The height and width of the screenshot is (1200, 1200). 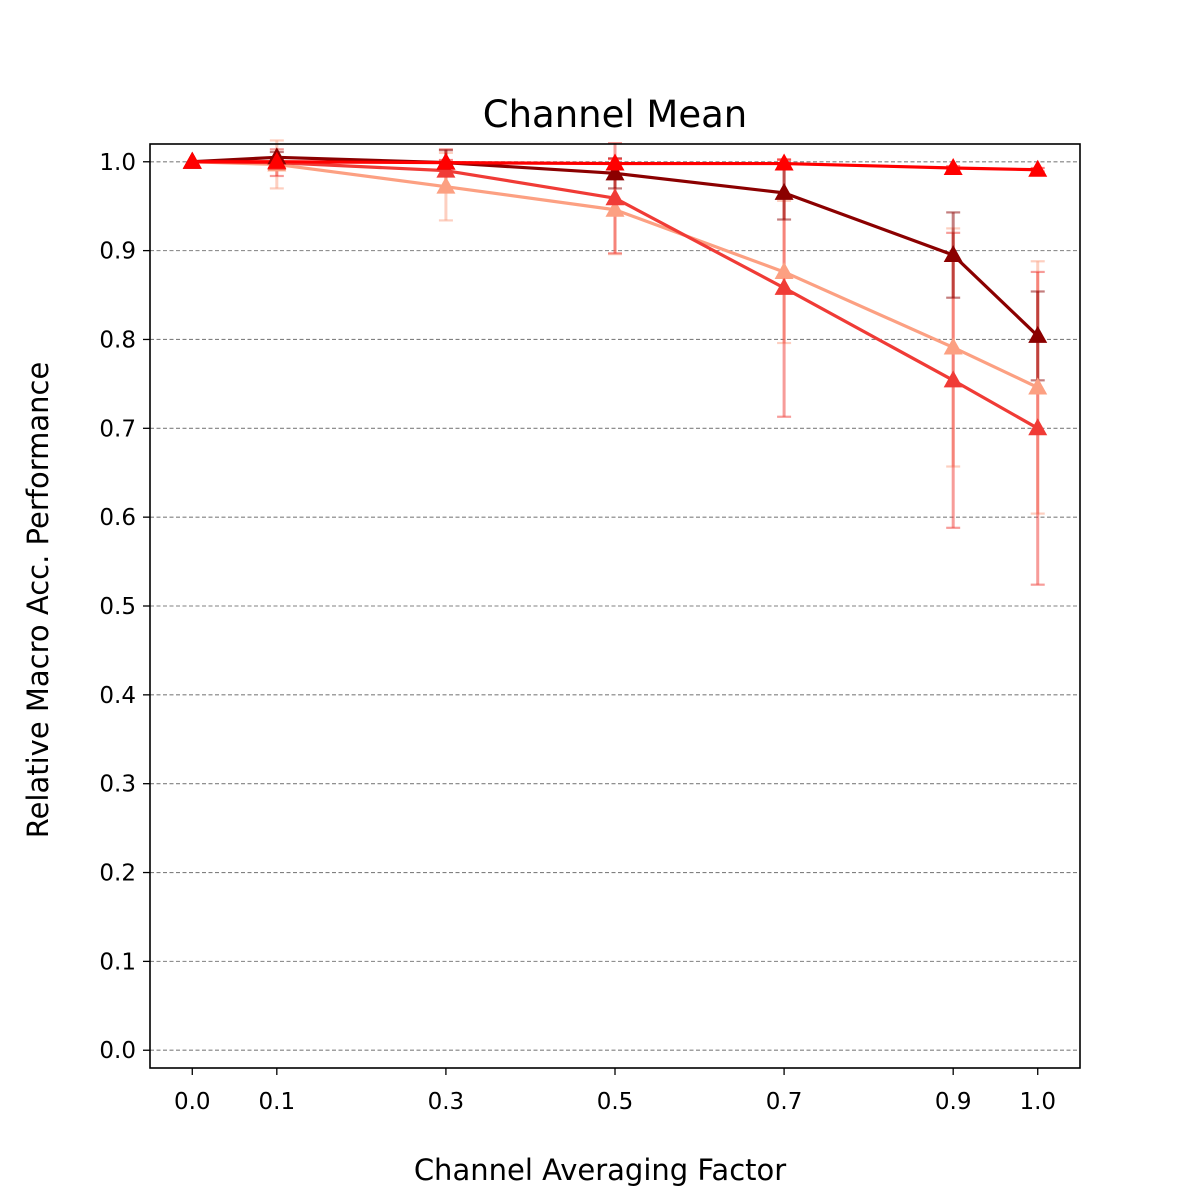 I want to click on x-tick-label: 0.5, so click(x=615, y=1102).